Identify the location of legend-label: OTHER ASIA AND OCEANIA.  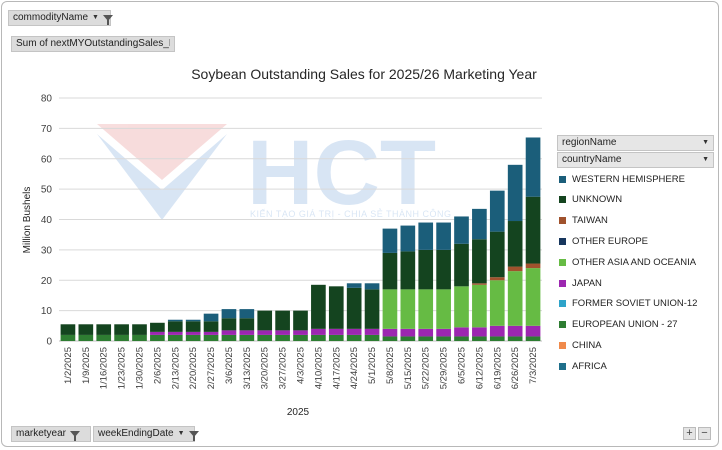
(634, 262).